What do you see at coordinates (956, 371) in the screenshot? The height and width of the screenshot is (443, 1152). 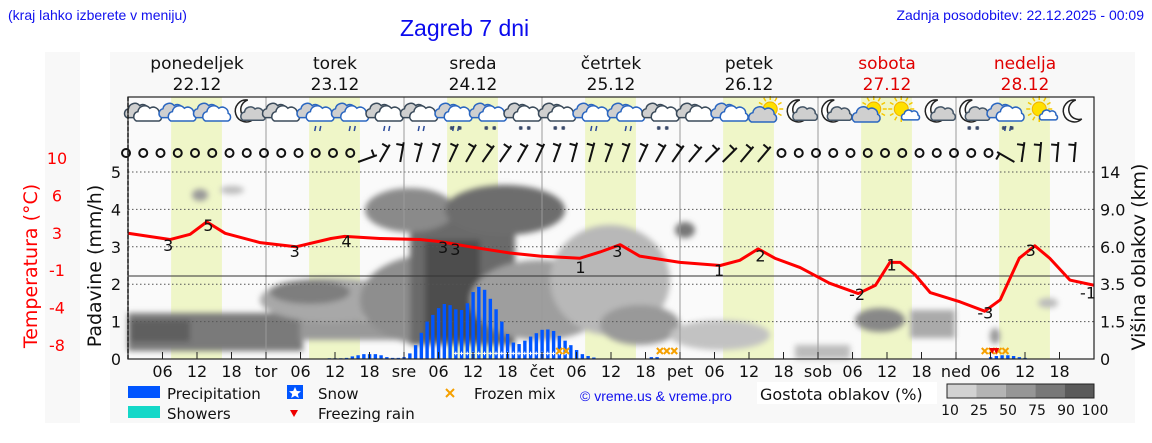 I see `x-tick-label: ned` at bounding box center [956, 371].